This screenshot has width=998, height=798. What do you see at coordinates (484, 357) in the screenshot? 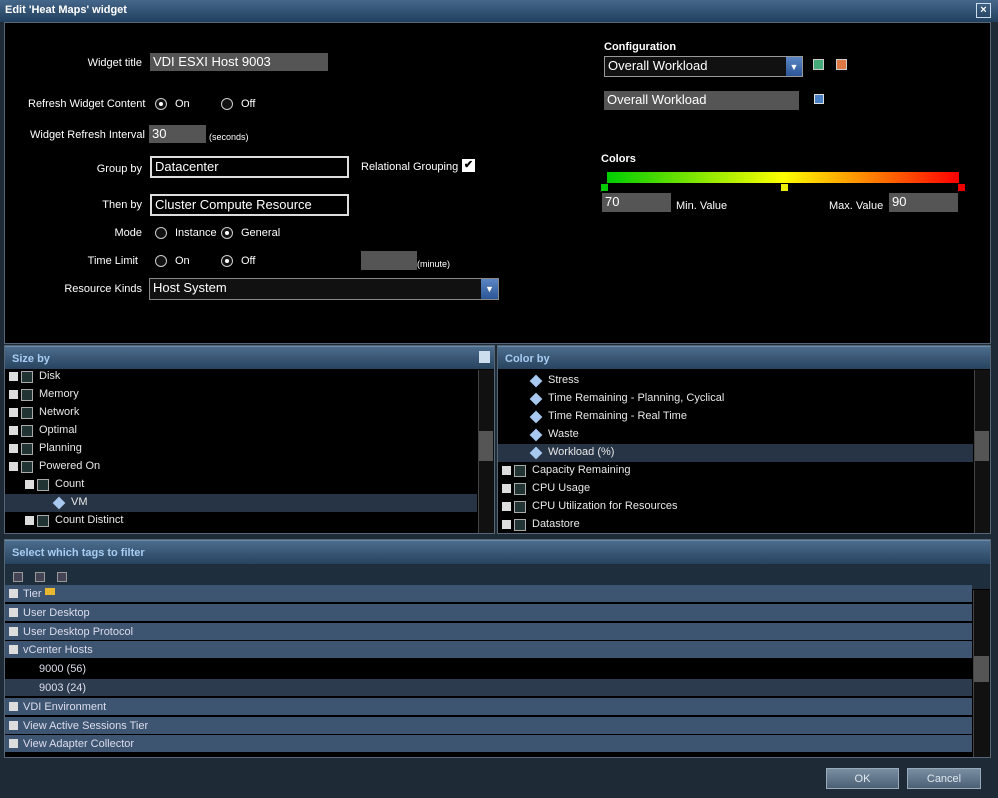
I see `pin-icon` at bounding box center [484, 357].